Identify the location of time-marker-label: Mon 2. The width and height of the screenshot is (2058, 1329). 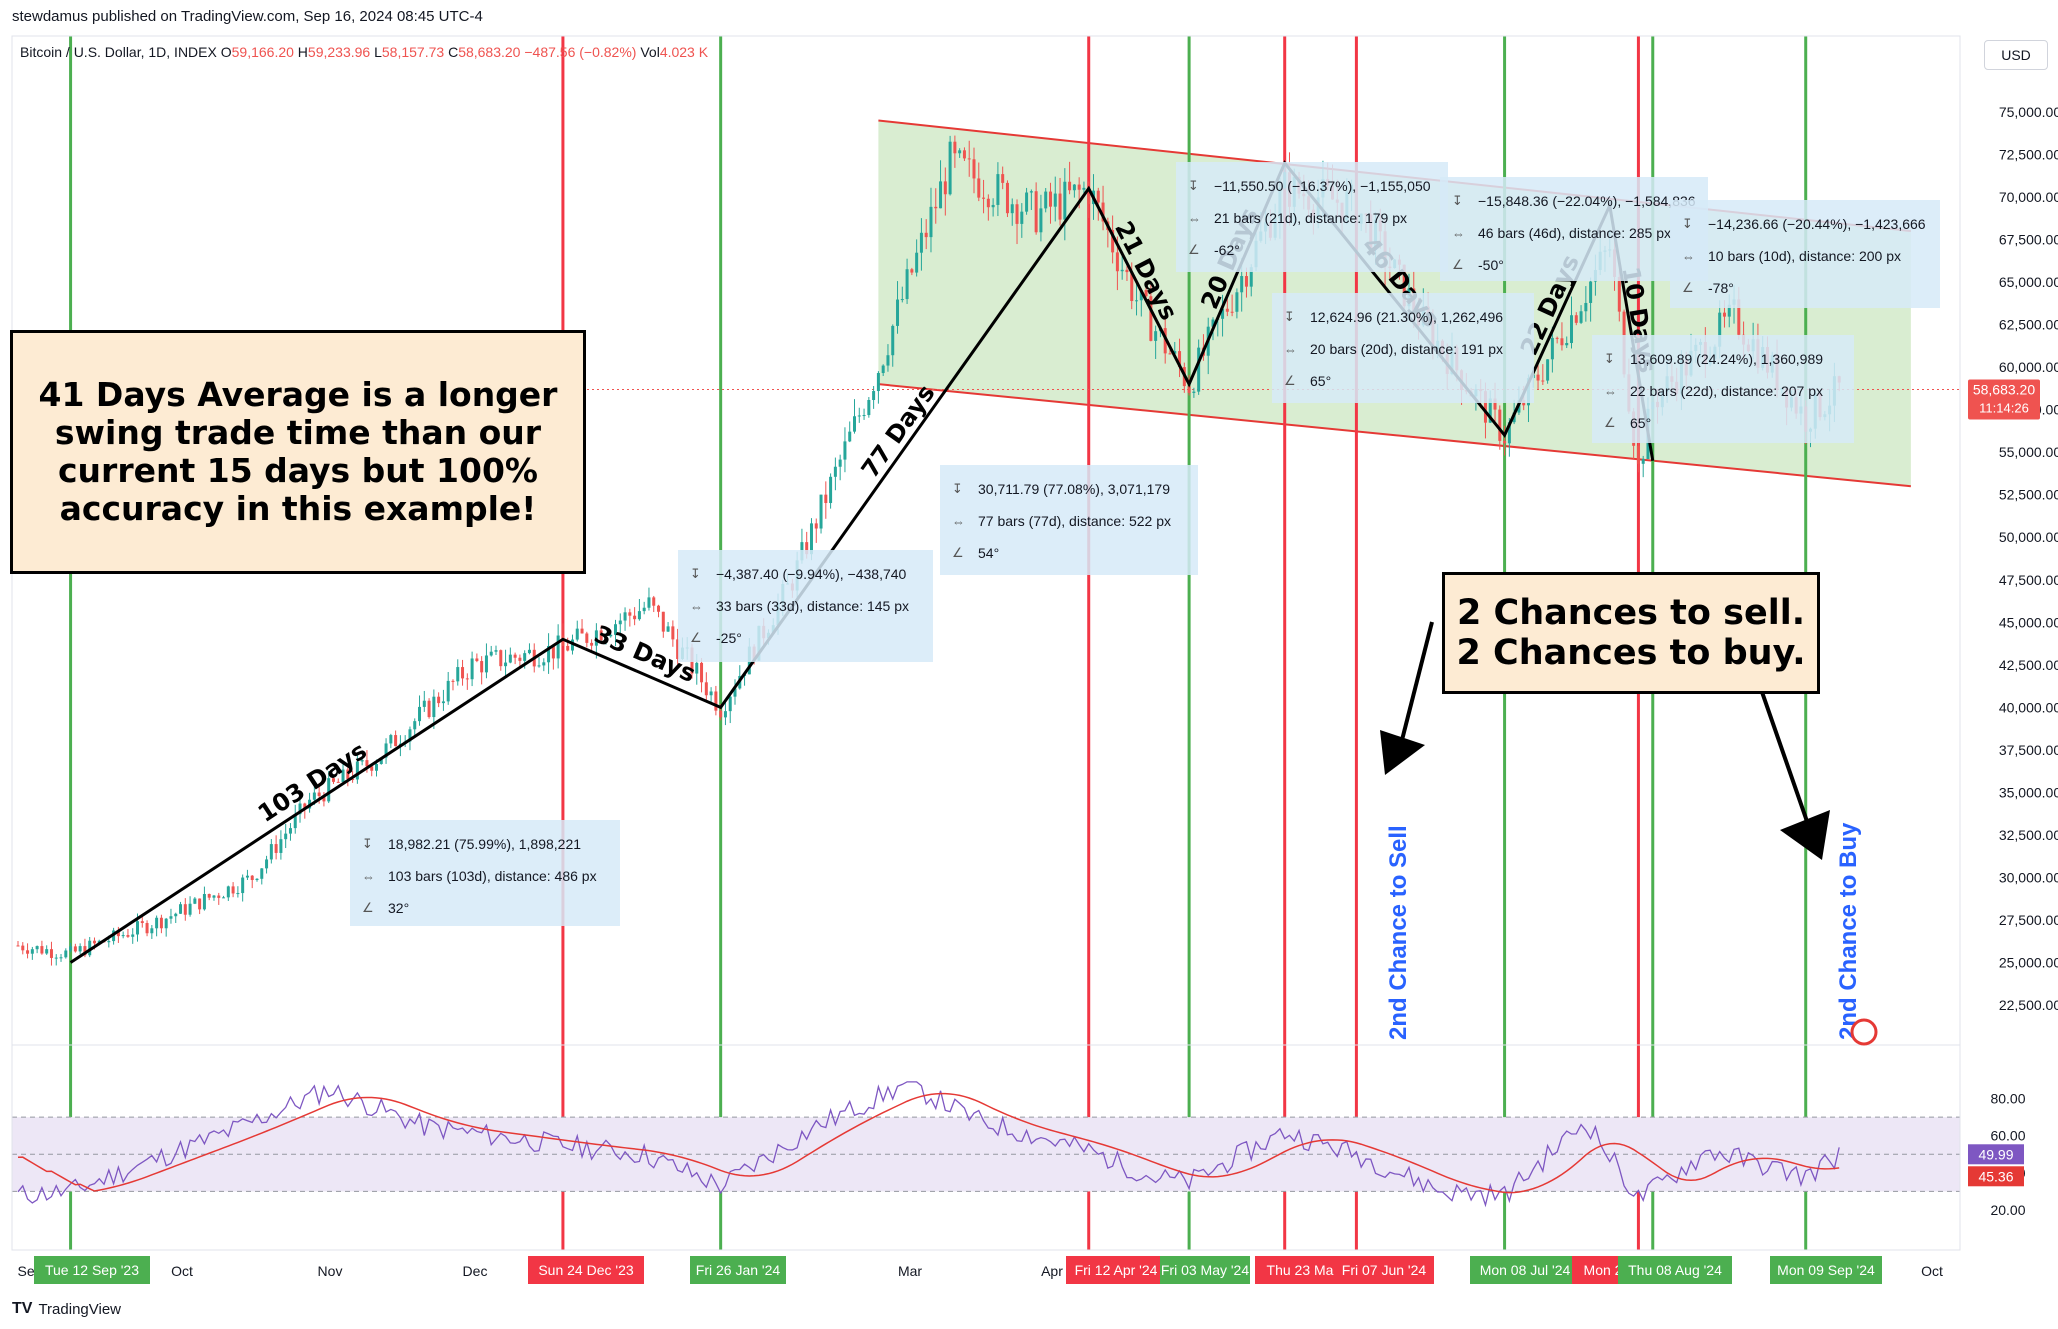
(1603, 1270).